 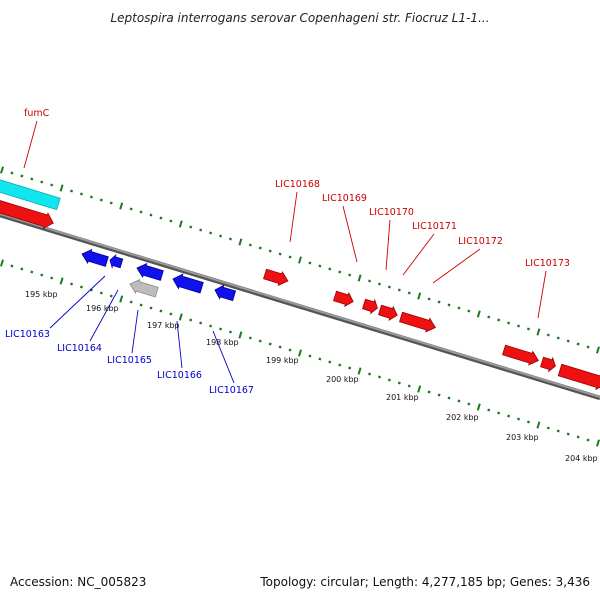 I want to click on gene-LIC10174, so click(x=548, y=364).